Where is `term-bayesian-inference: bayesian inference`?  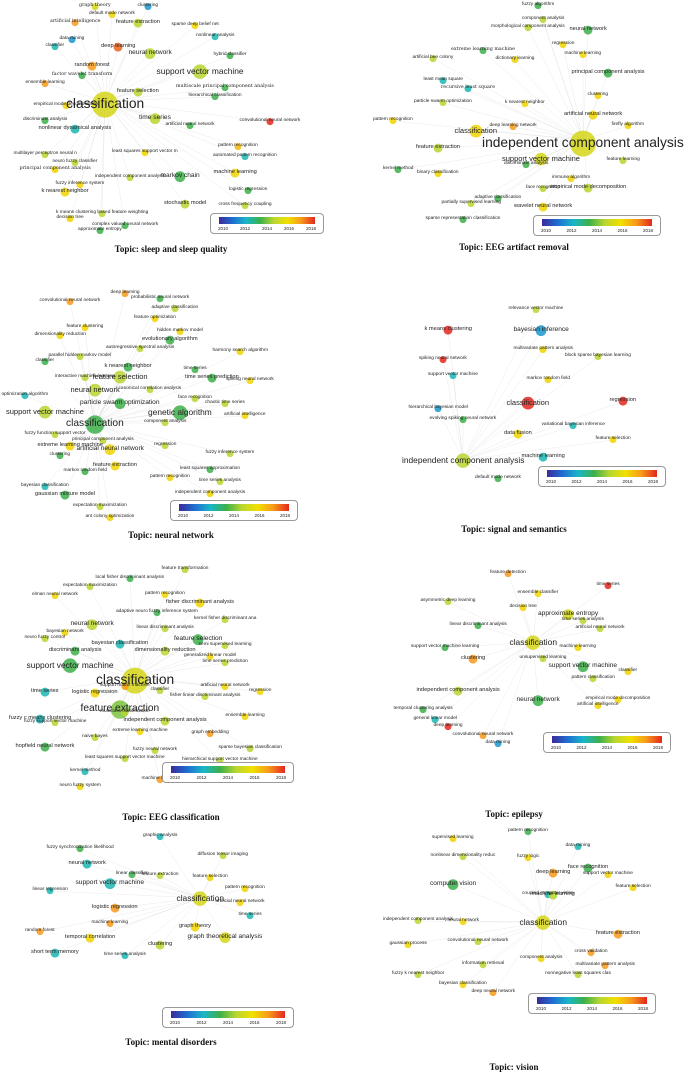 term-bayesian-inference: bayesian inference is located at coordinates (541, 329).